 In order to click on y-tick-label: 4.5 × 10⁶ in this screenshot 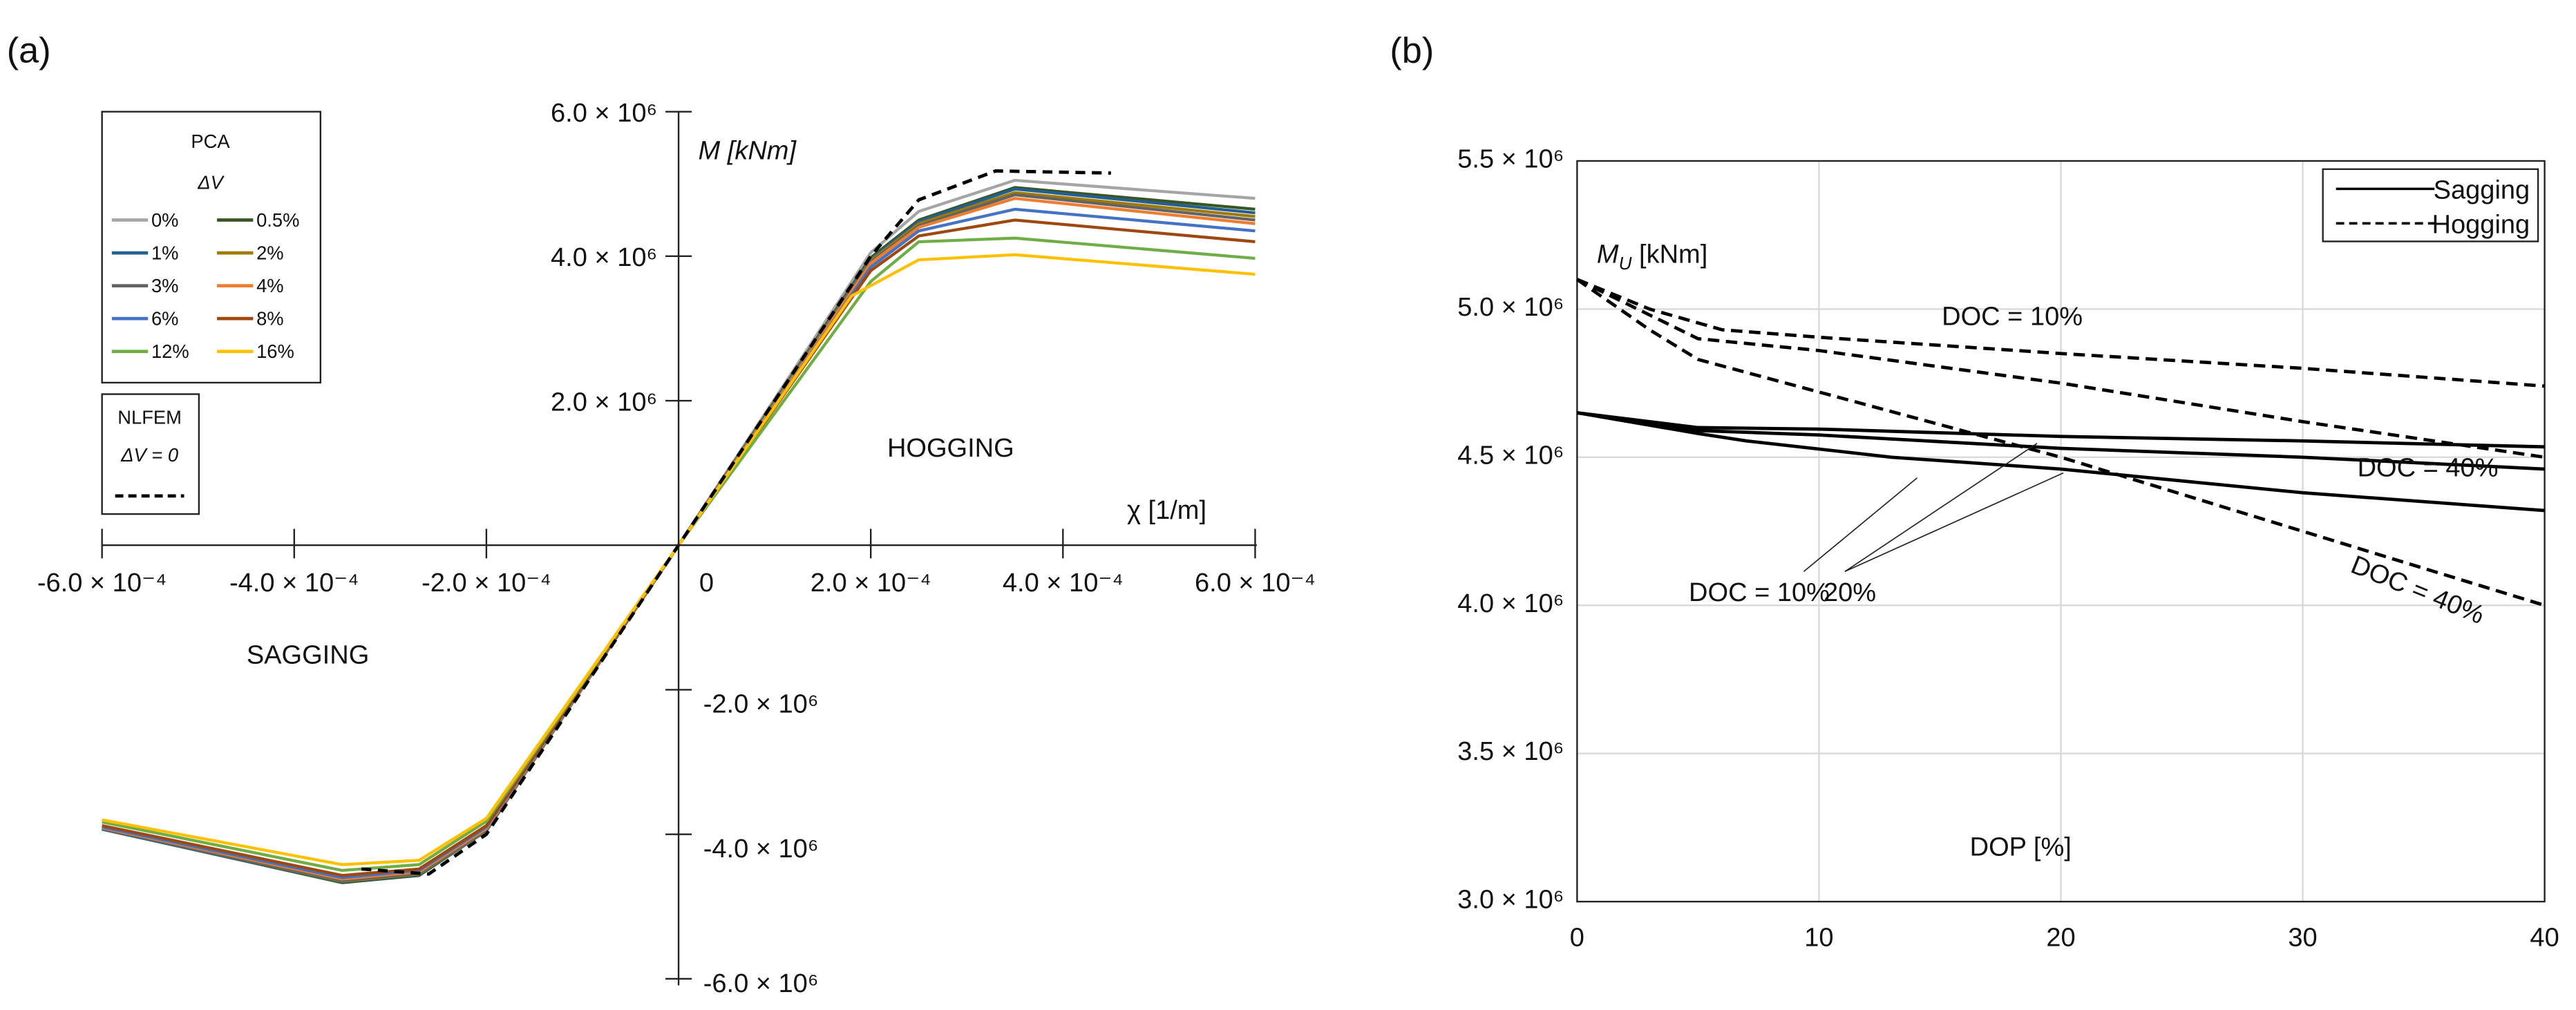, I will do `click(1510, 455)`.